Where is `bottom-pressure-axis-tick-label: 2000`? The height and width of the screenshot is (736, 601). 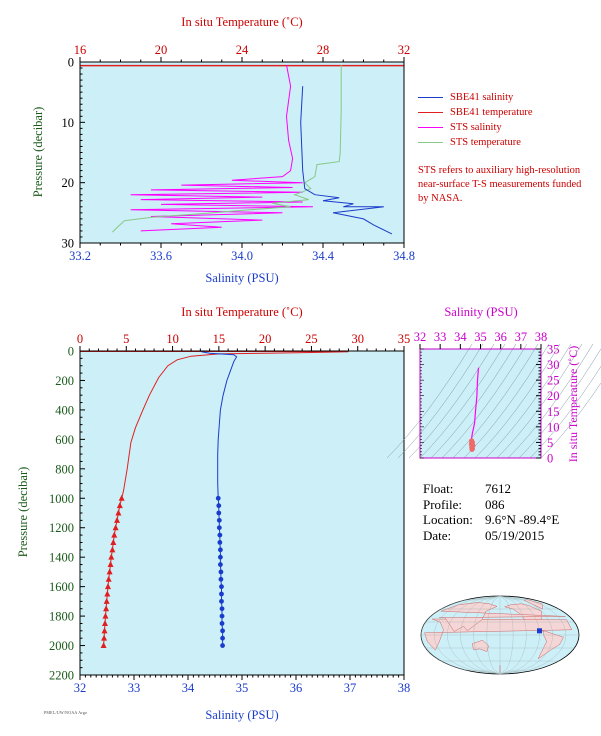
bottom-pressure-axis-tick-label: 2000 is located at coordinates (61, 646).